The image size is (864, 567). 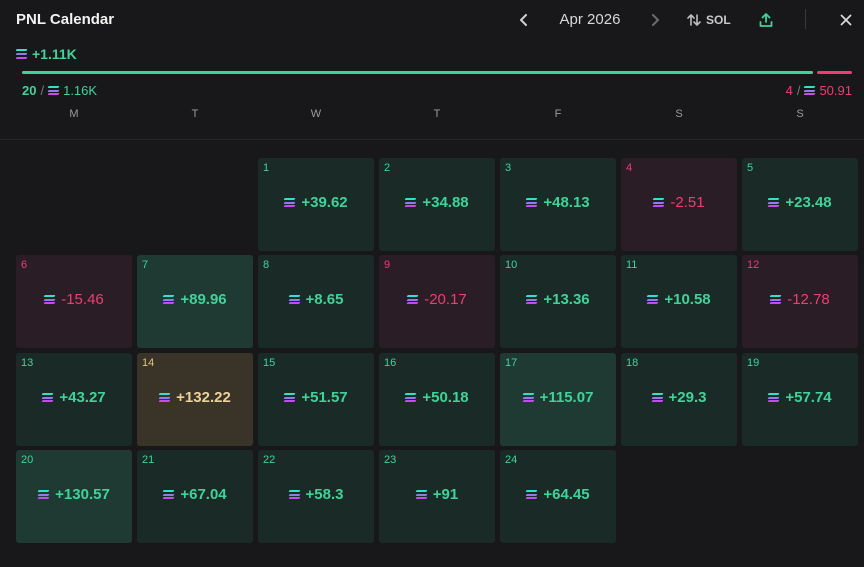 I want to click on day-cell: 22 +58.3, so click(x=316, y=496).